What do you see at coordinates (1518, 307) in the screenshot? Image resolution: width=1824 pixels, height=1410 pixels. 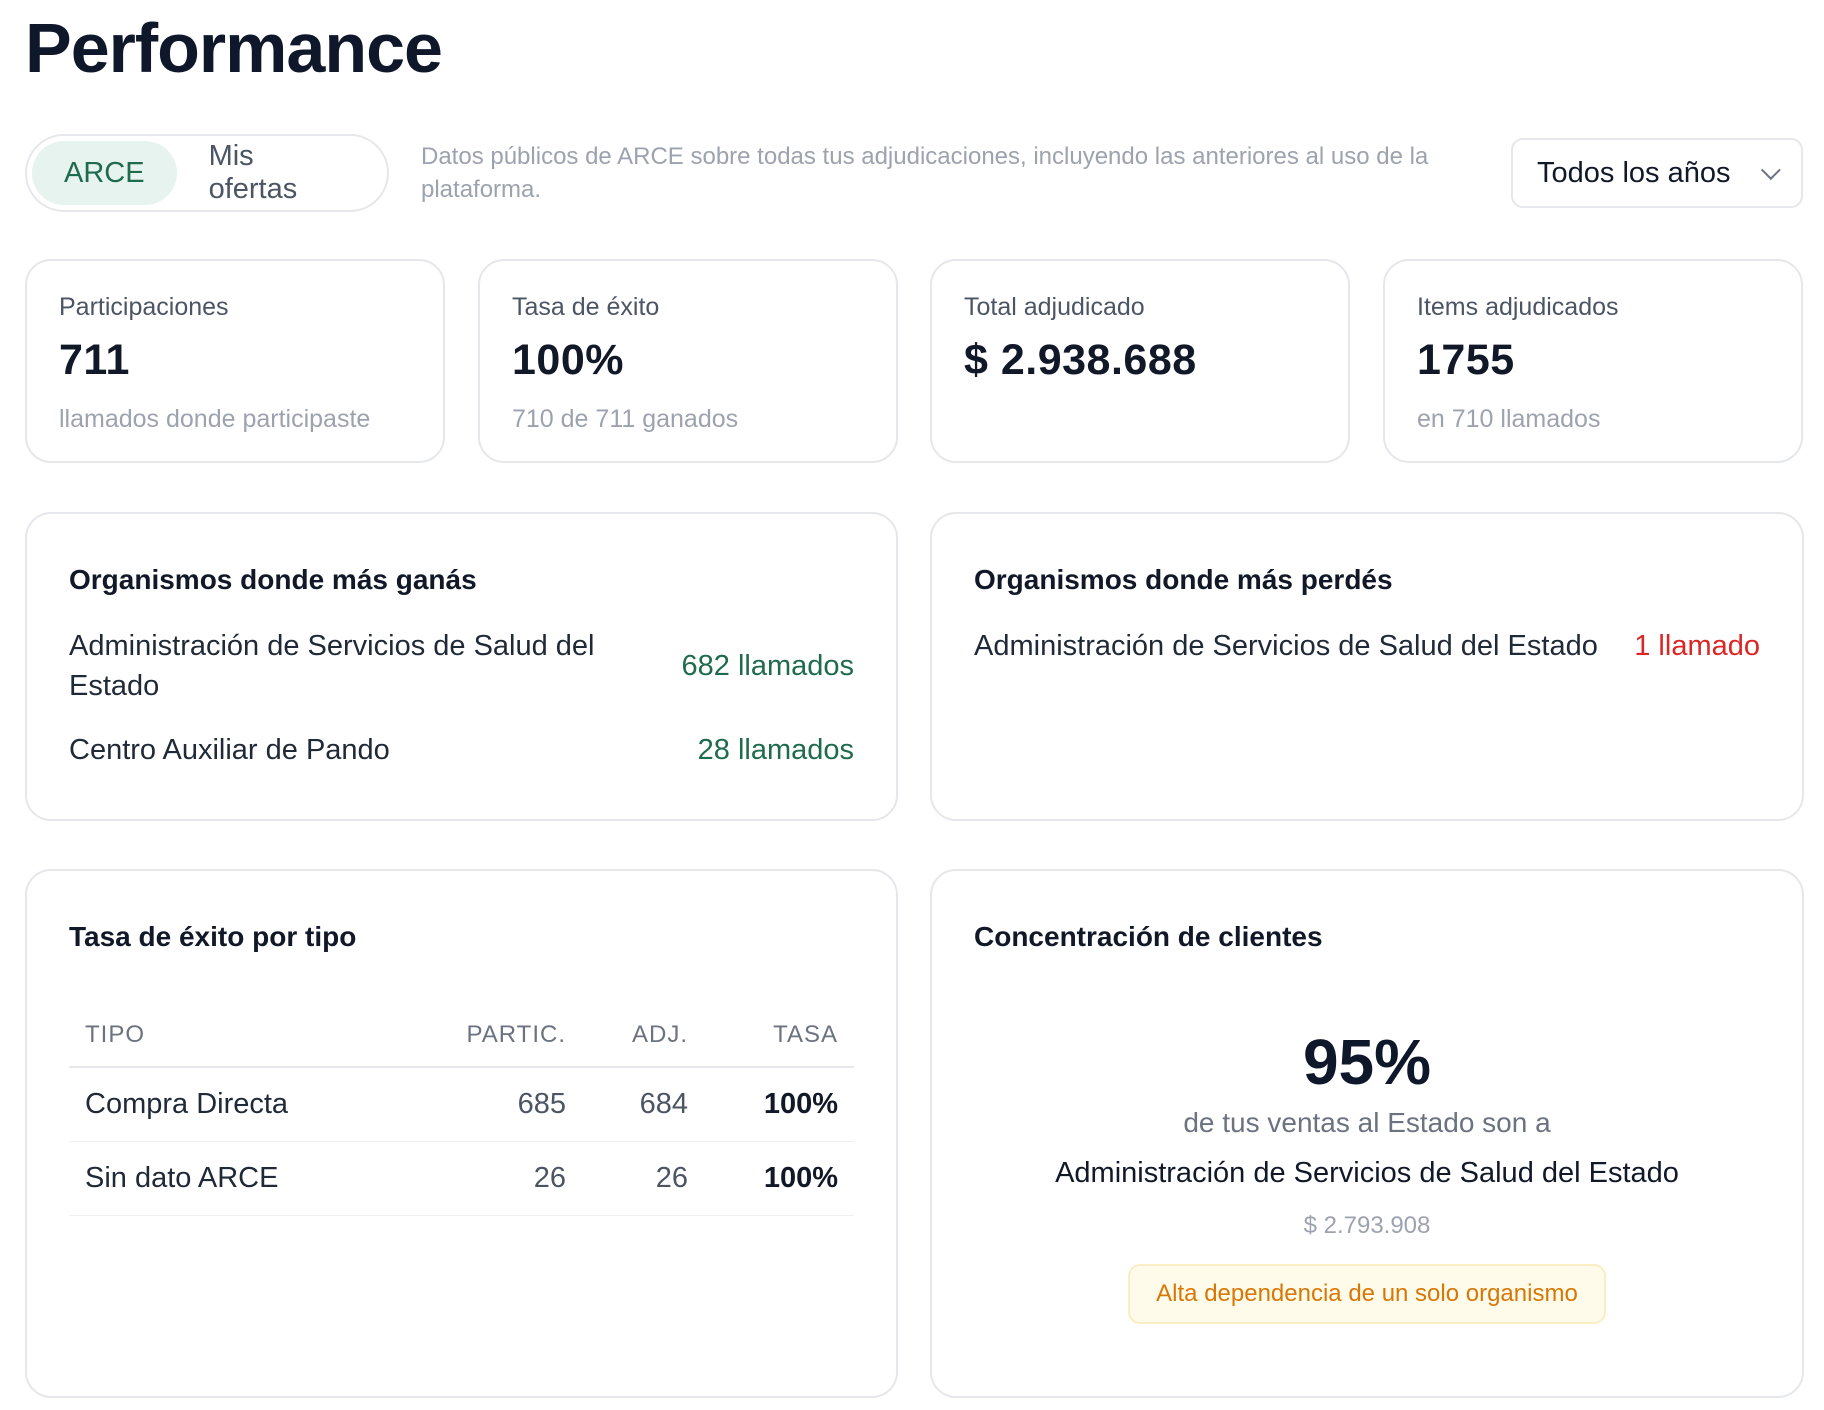 I see `stat-label: Items adjudicados` at bounding box center [1518, 307].